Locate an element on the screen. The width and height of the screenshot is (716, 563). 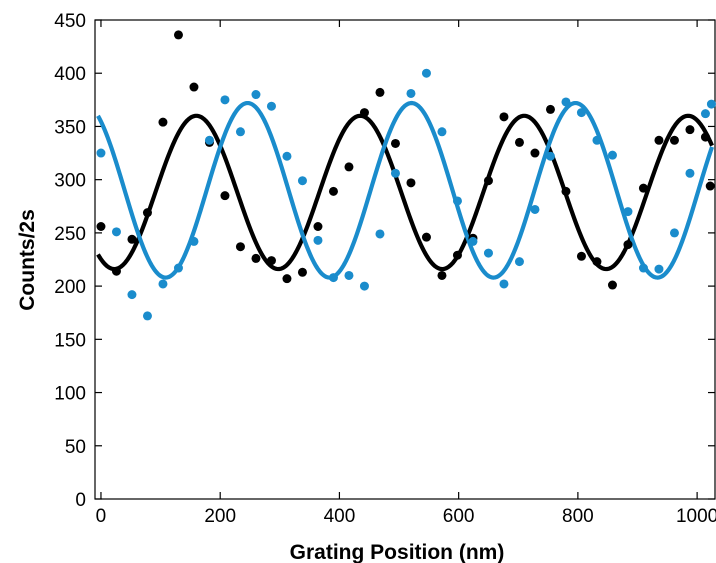
y-axis-label: Counts/2s is located at coordinates (27, 260).